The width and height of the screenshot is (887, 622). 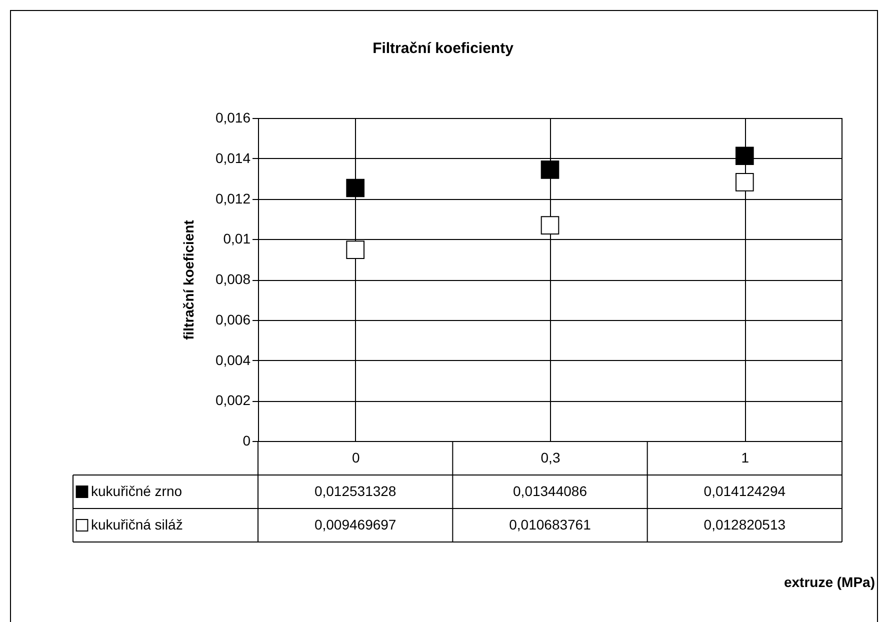 I want to click on x-tick-label: 0, so click(x=356, y=458).